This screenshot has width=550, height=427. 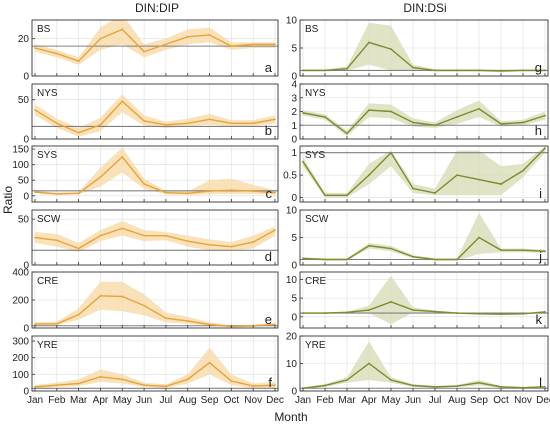 What do you see at coordinates (424, 171) in the screenshot?
I see `series-line-sys-i` at bounding box center [424, 171].